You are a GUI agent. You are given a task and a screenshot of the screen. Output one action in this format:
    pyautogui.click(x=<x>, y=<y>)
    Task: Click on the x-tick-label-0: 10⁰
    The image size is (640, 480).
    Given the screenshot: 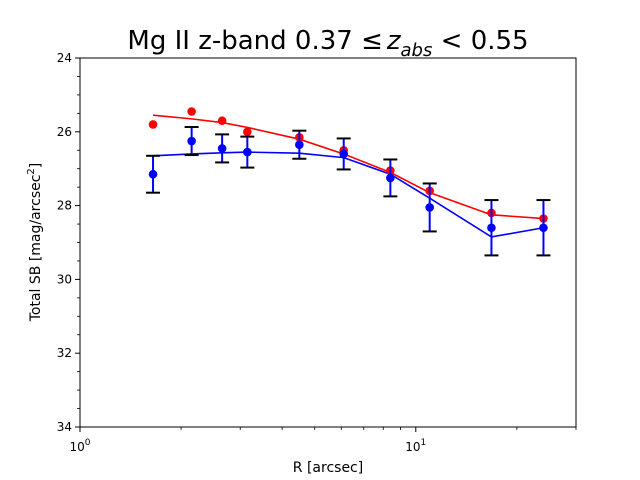 What is the action you would take?
    pyautogui.click(x=79, y=446)
    